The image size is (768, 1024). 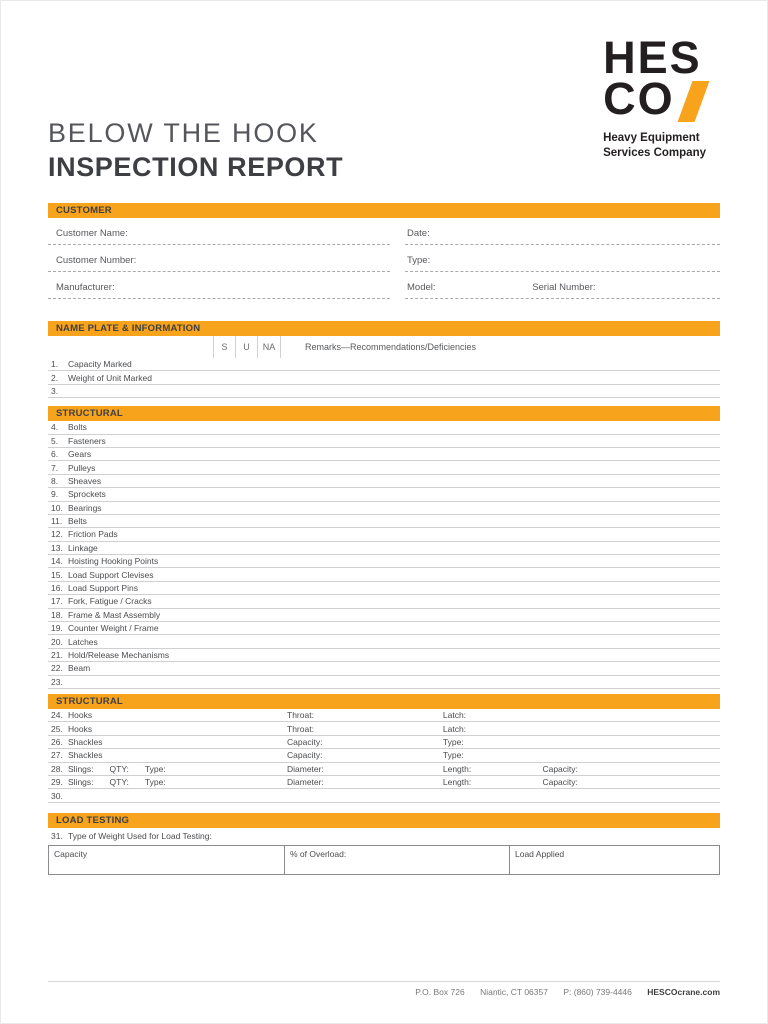 I want to click on table-row: 9. Sprockets, so click(x=384, y=495).